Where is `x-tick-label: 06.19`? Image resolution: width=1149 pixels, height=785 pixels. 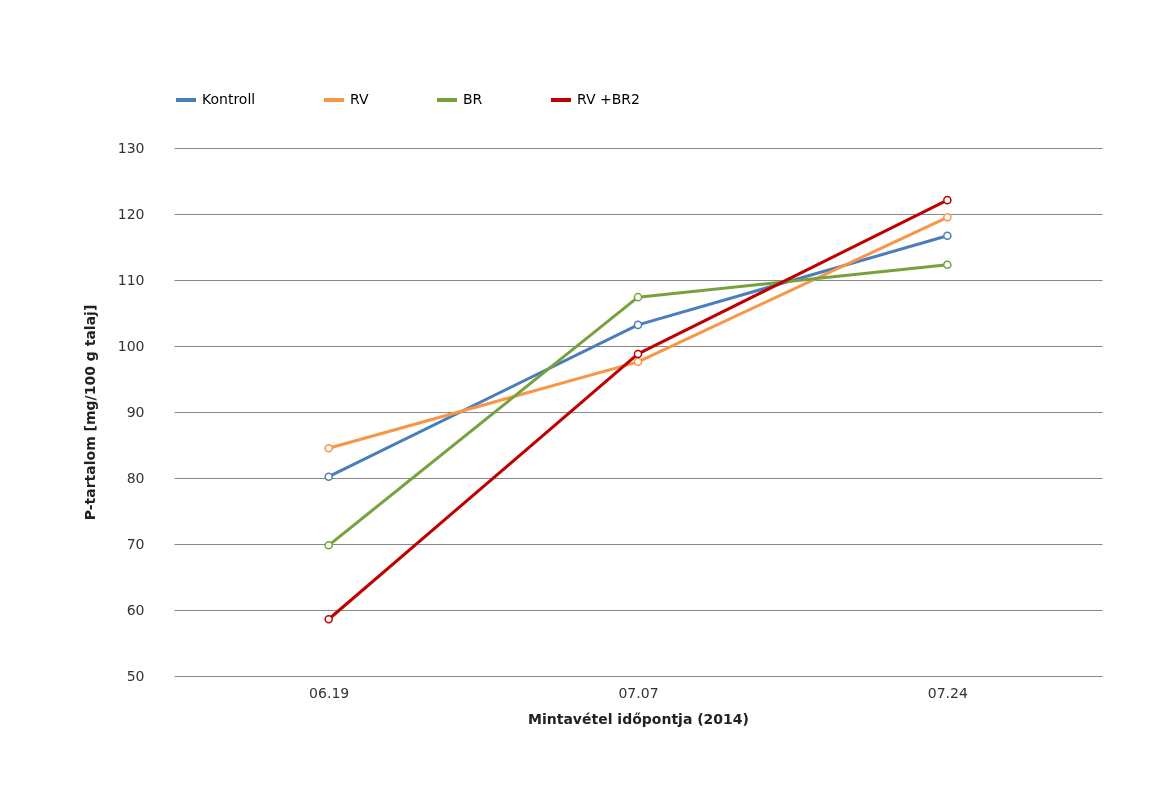
x-tick-label: 06.19 is located at coordinates (329, 692).